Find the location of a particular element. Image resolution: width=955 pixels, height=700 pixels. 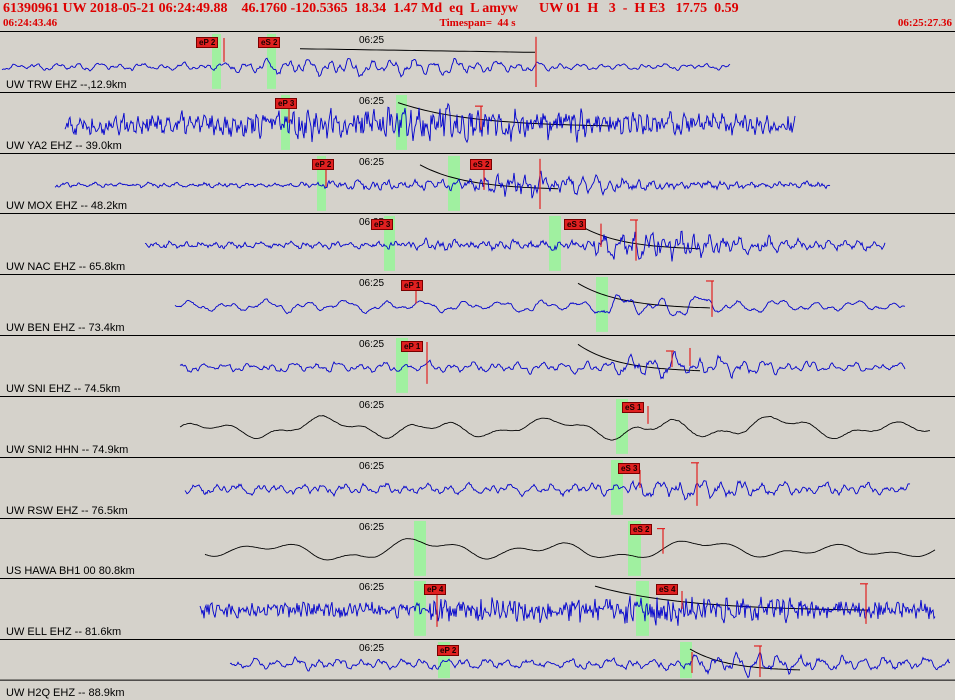

trace-row: 06:25 eS 3 UW RSW EHZ -- 76.5km is located at coordinates (477, 487).